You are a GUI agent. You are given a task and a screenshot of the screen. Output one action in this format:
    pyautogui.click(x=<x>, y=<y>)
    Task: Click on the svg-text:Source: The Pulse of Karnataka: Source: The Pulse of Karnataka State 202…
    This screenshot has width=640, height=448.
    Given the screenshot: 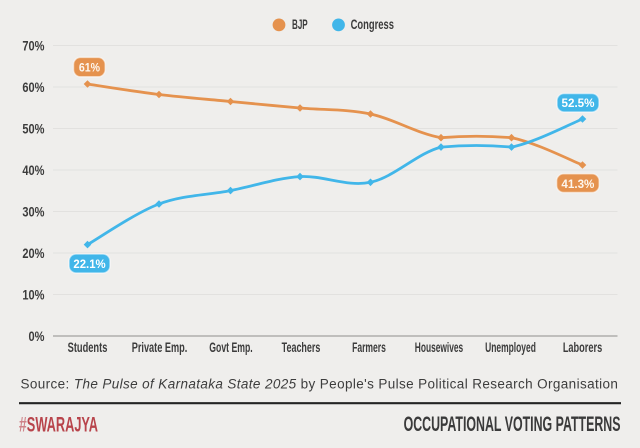 What is the action you would take?
    pyautogui.click(x=320, y=383)
    